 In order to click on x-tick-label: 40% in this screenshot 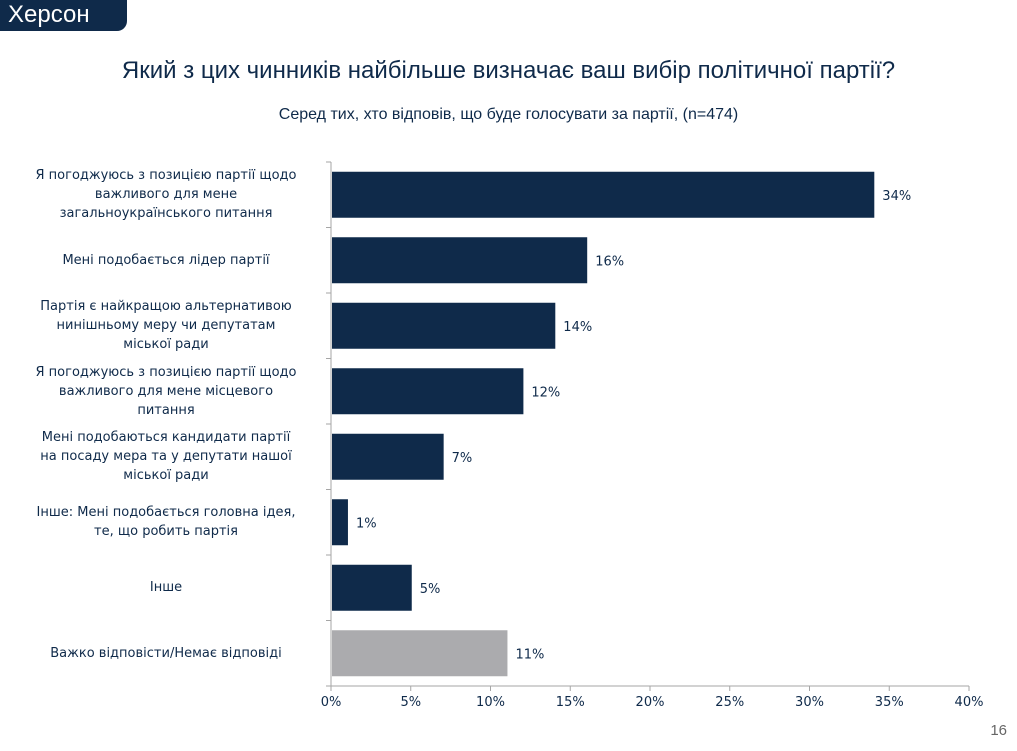, I will do `click(969, 702)`.